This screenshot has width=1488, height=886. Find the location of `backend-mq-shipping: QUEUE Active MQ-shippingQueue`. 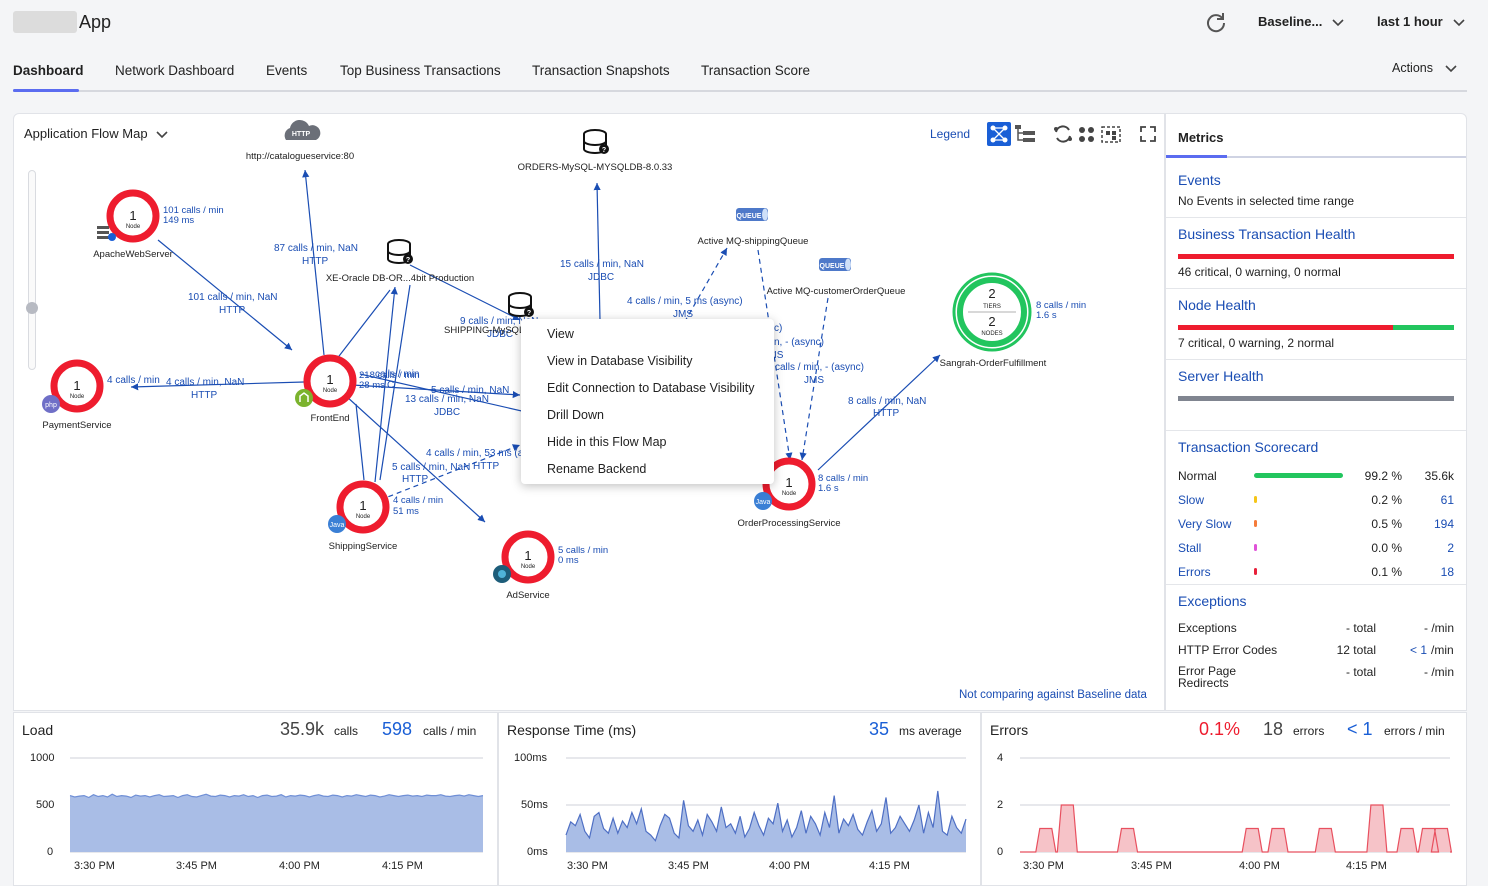

backend-mq-shipping: QUEUE Active MQ-shippingQueue is located at coordinates (753, 227).